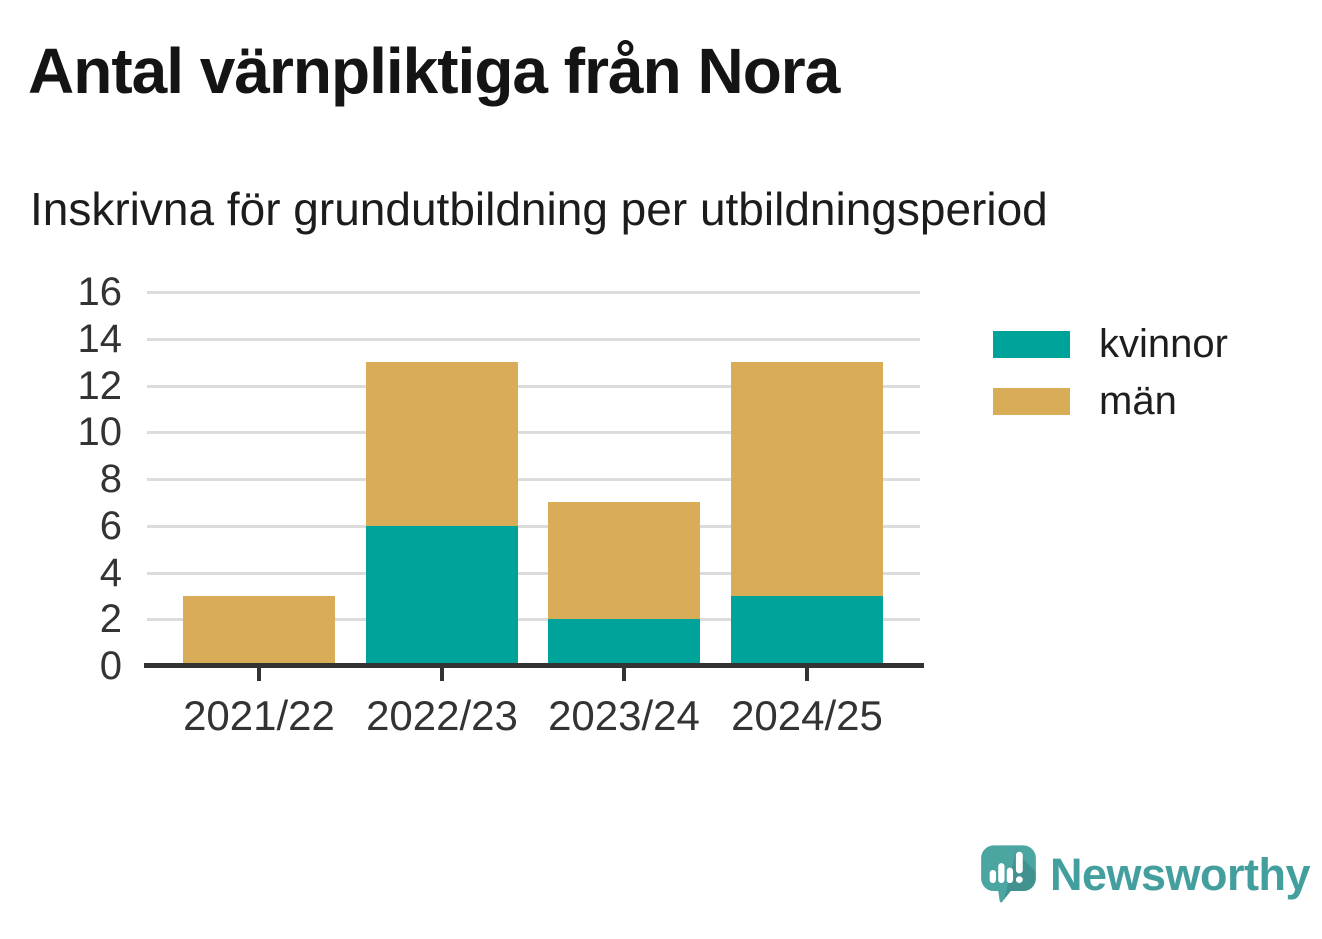  I want to click on y-axis-tick-label: 16, so click(100, 292).